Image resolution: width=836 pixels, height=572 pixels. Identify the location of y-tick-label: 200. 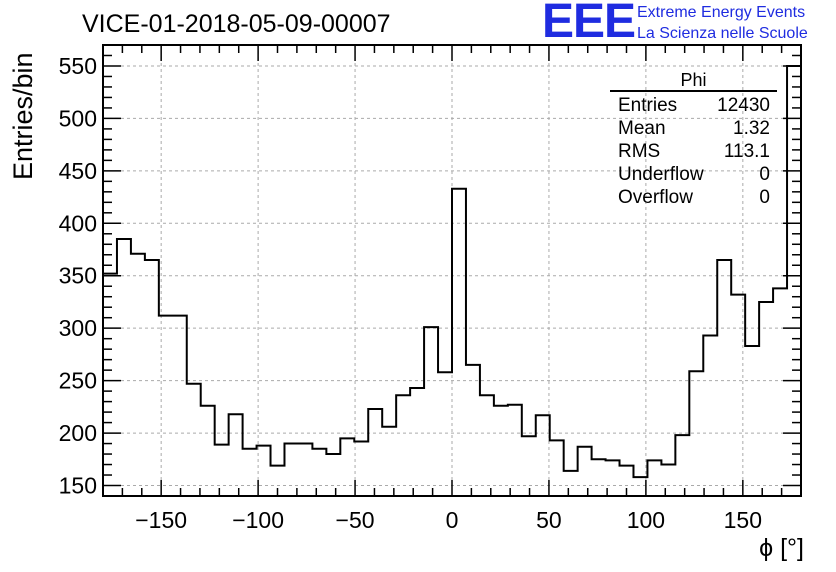
(78, 433).